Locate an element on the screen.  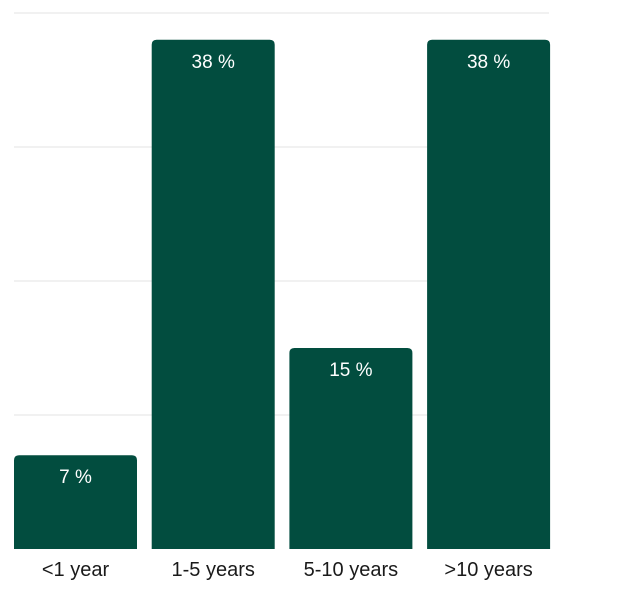
value-label-2: 38 % is located at coordinates (213, 62).